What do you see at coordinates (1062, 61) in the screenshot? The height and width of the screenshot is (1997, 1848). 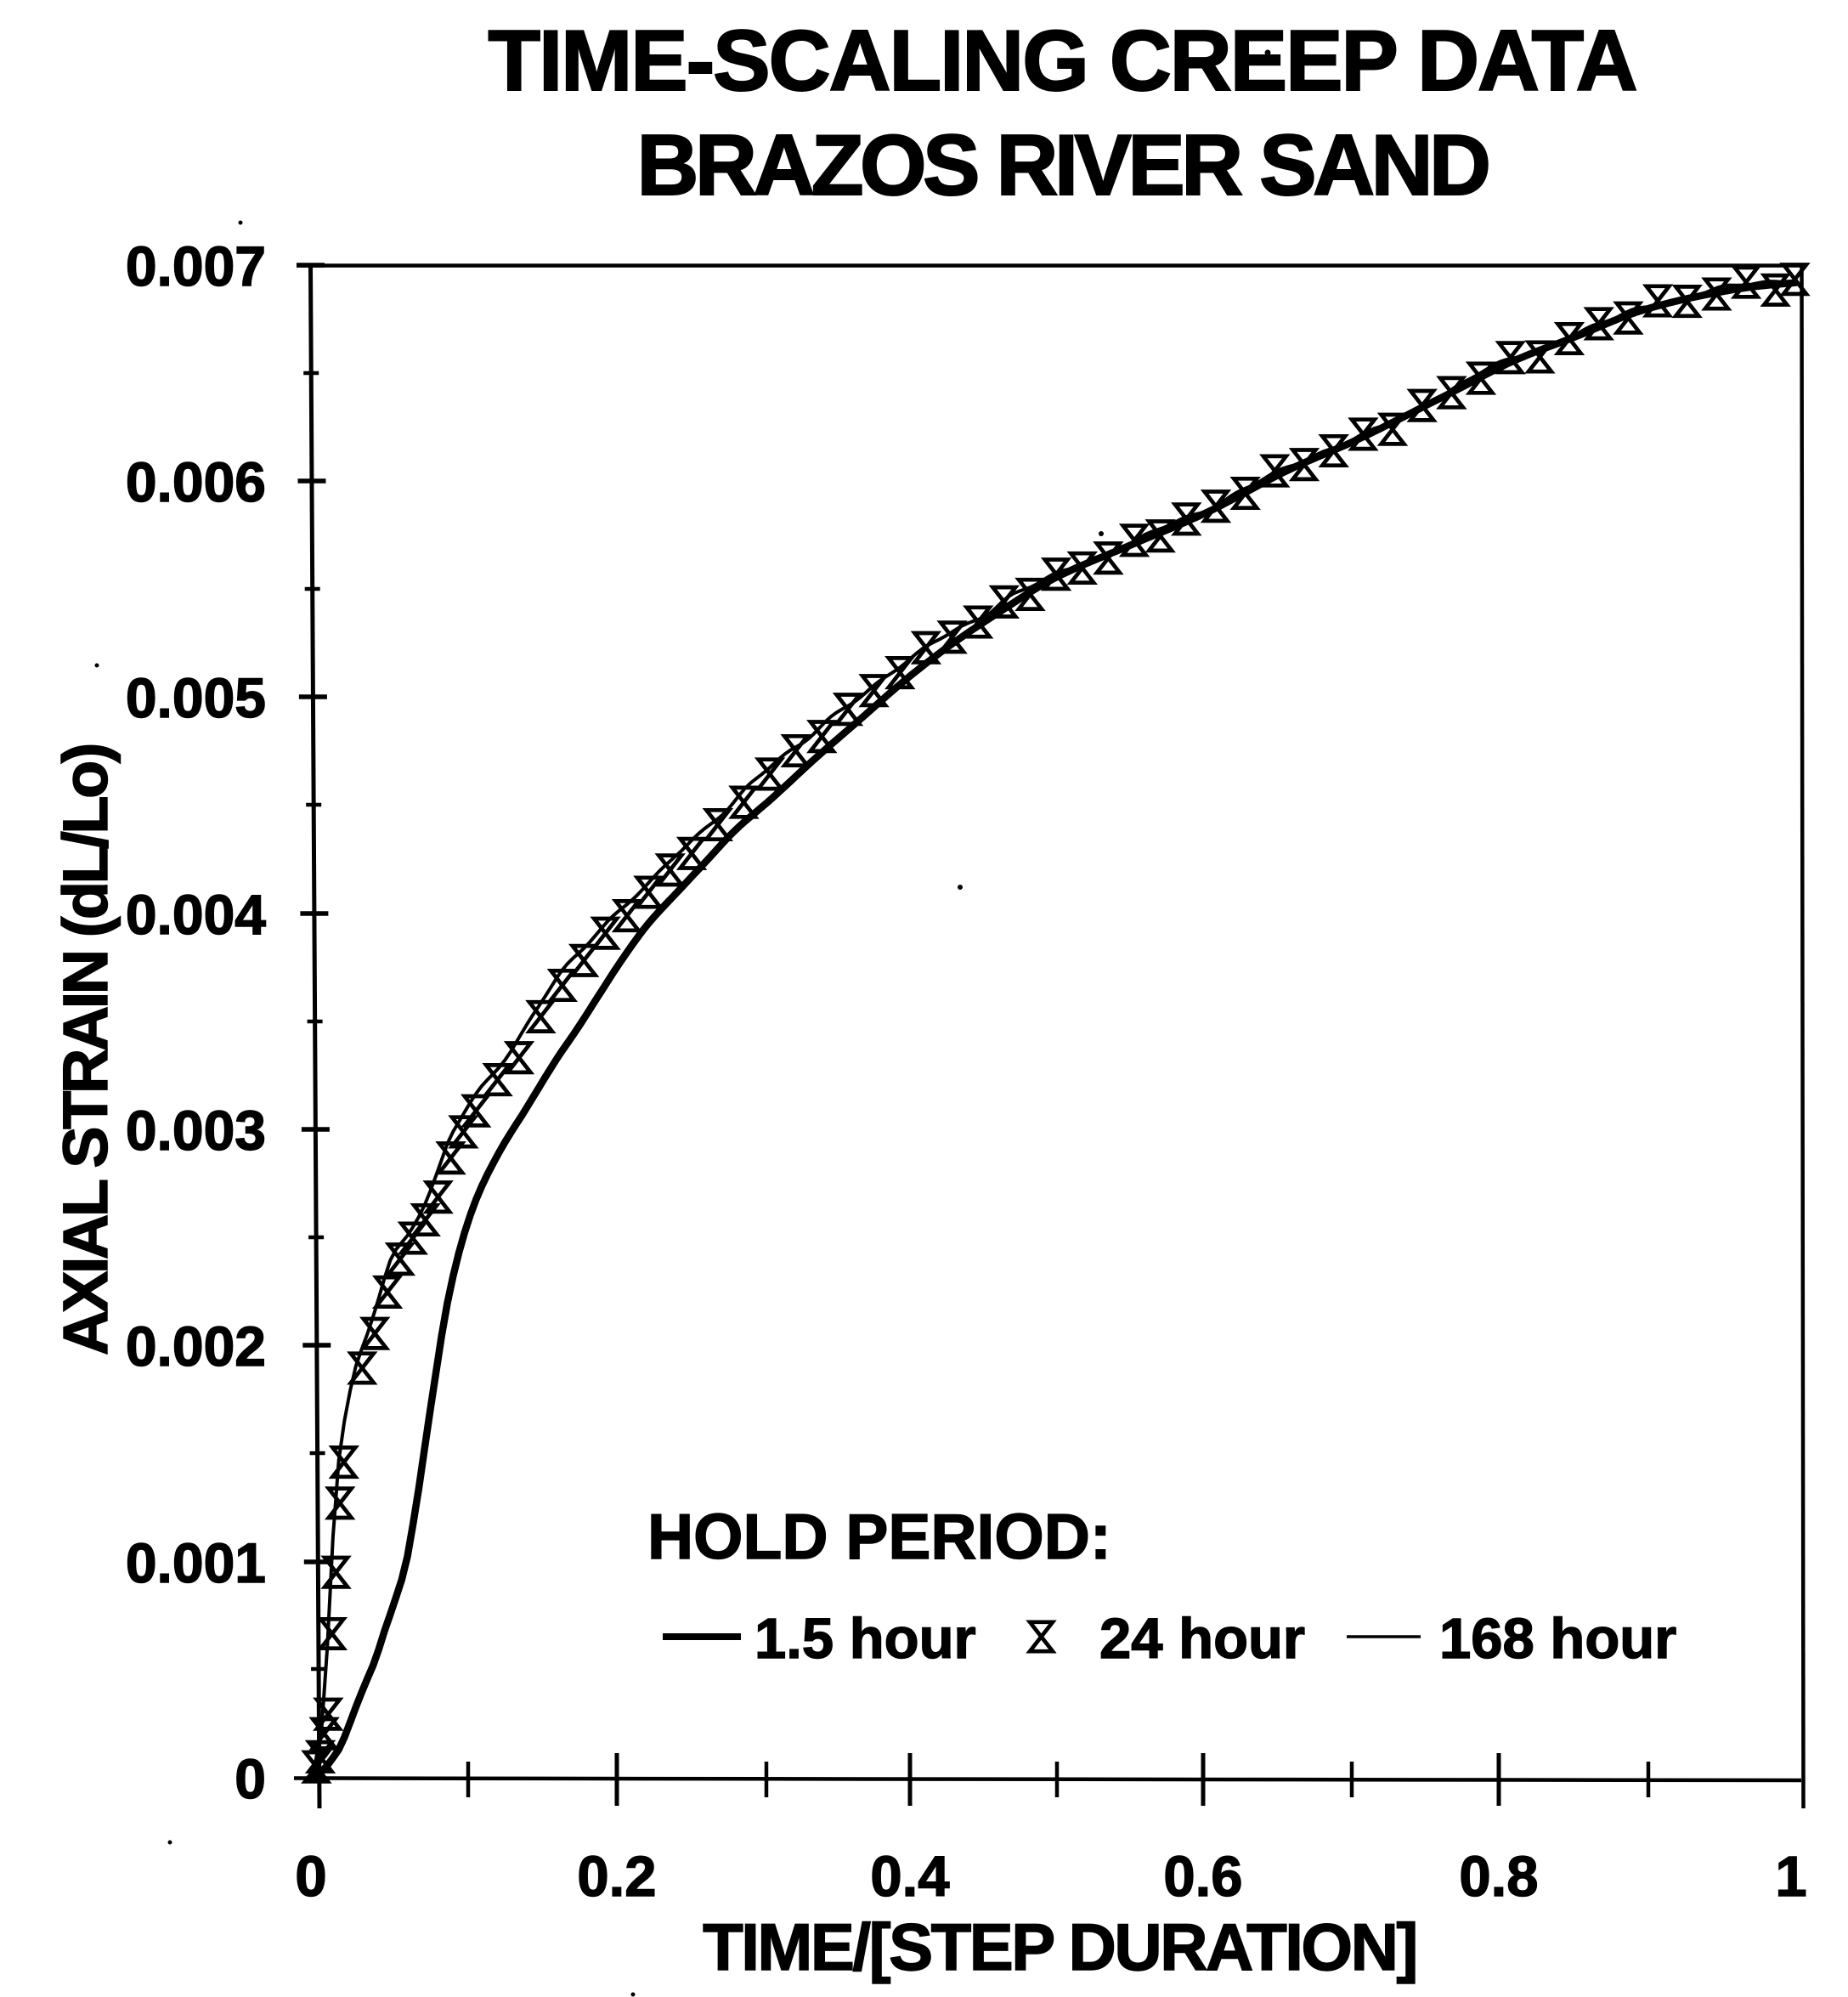 I see `svg-text: TIME-SCALING CREEP DATA` at bounding box center [1062, 61].